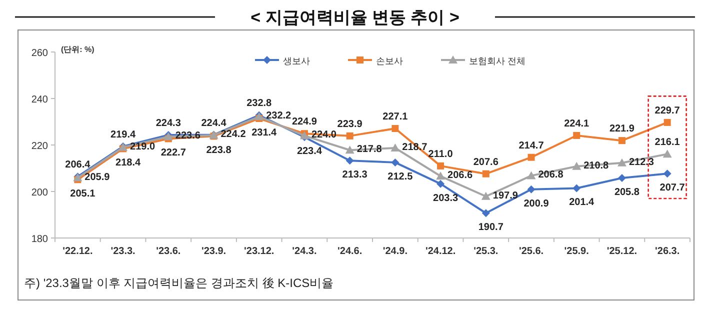  Describe the element at coordinates (622, 251) in the screenshot. I see `x-tick-label: '25.12.` at that location.